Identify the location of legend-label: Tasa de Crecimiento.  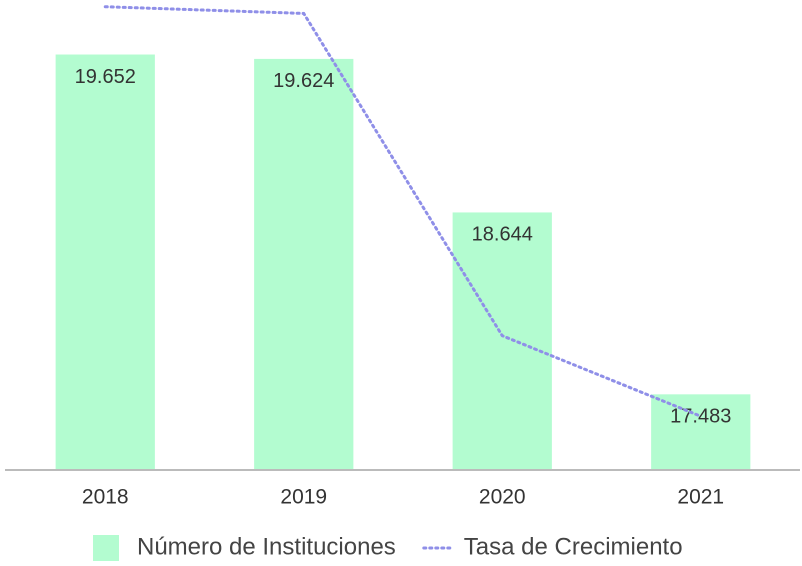
(573, 546).